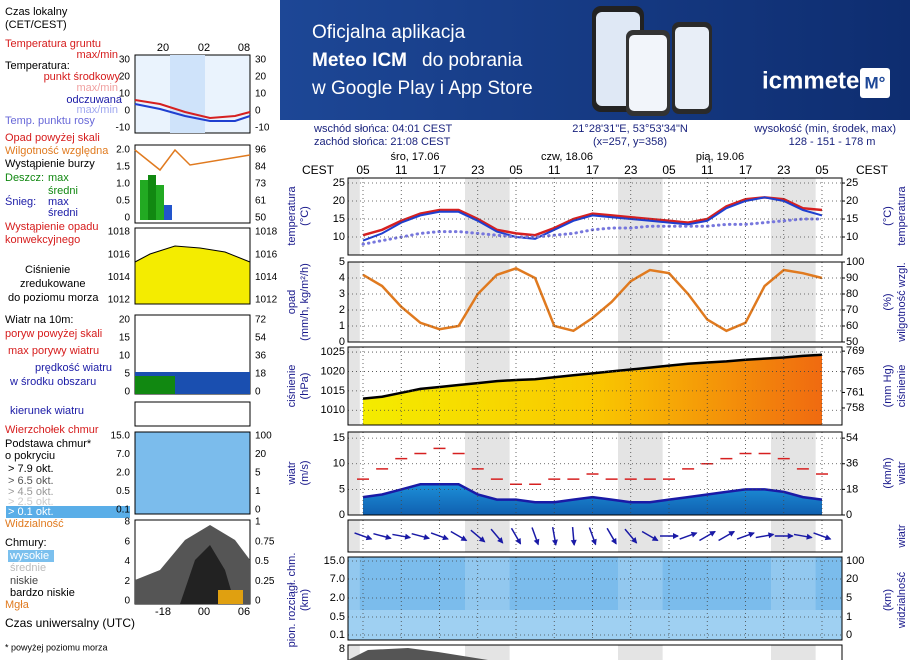 This screenshot has height=660, width=910. I want to click on y2-tick-label: 80, so click(852, 294).